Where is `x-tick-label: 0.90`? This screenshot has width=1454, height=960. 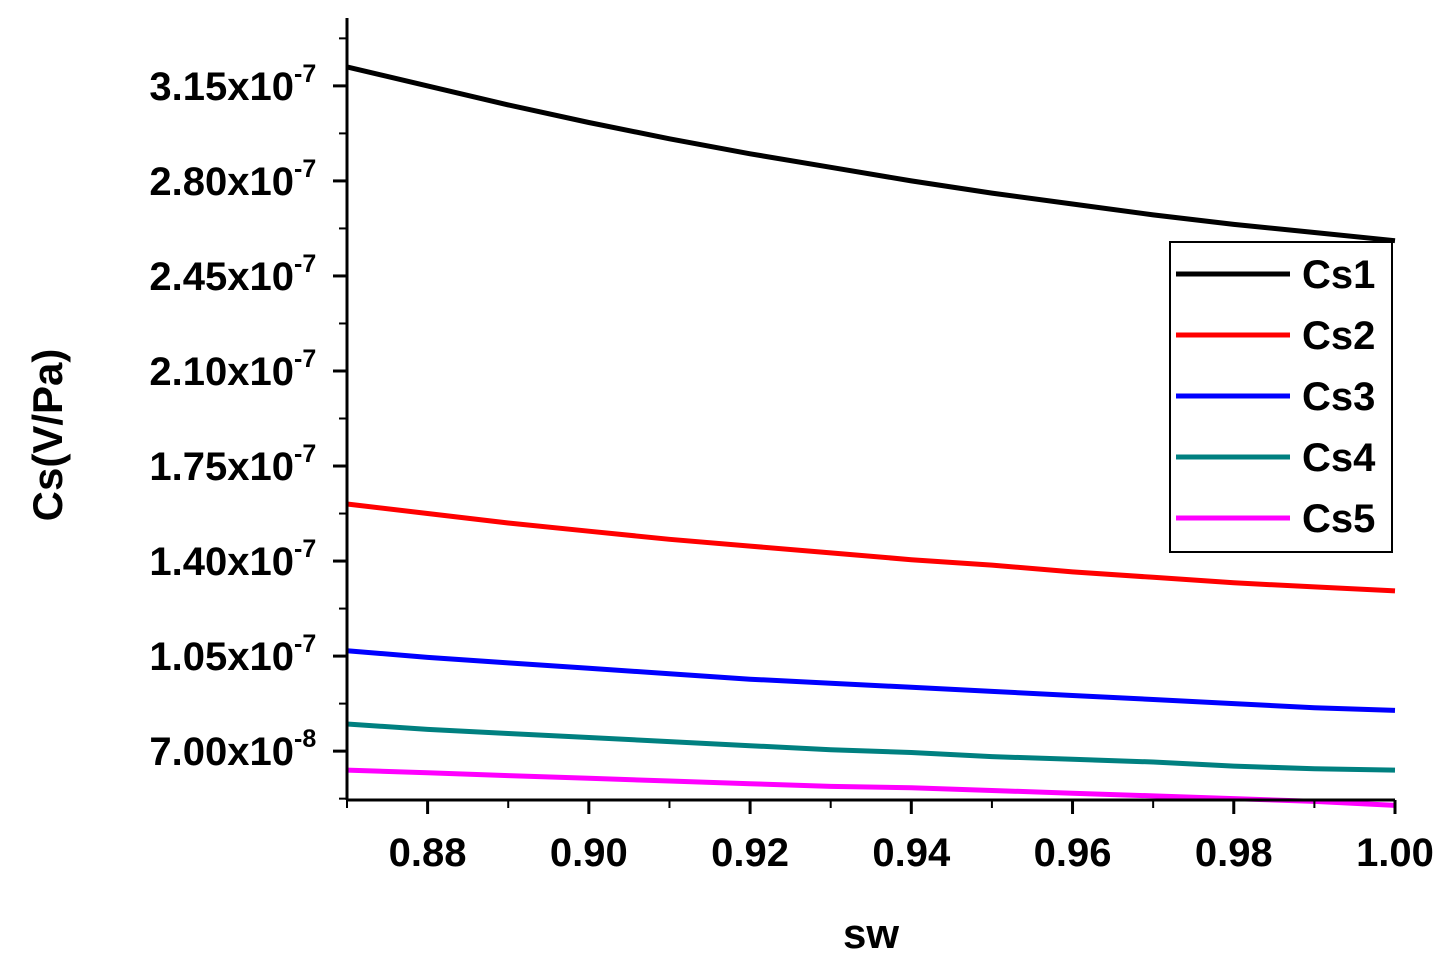
x-tick-label: 0.90 is located at coordinates (589, 853).